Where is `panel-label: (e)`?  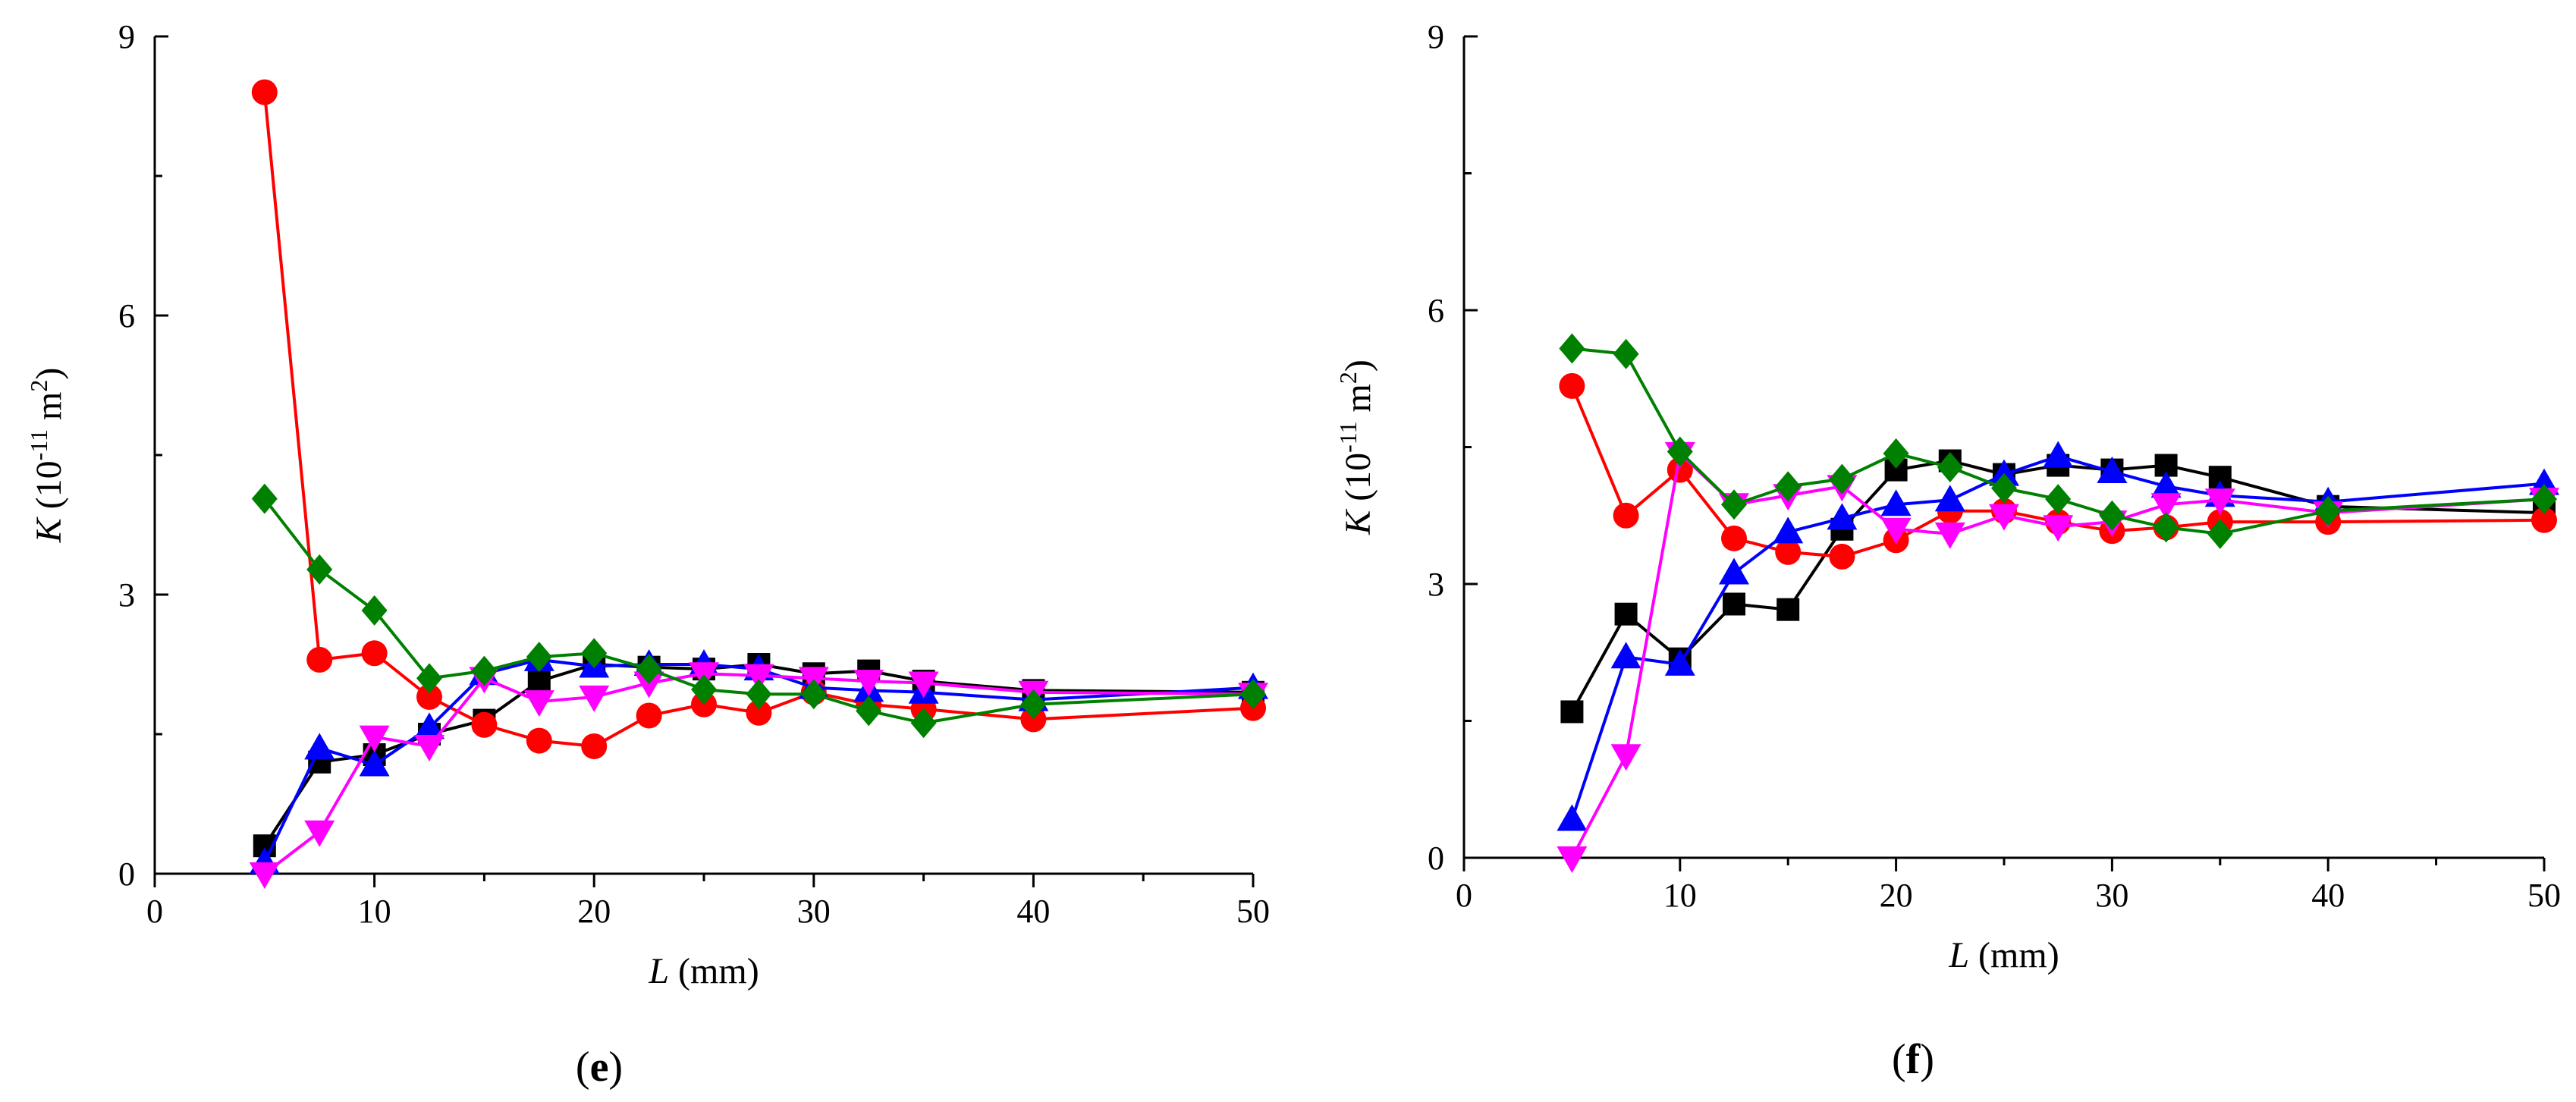 panel-label: (e) is located at coordinates (599, 1067).